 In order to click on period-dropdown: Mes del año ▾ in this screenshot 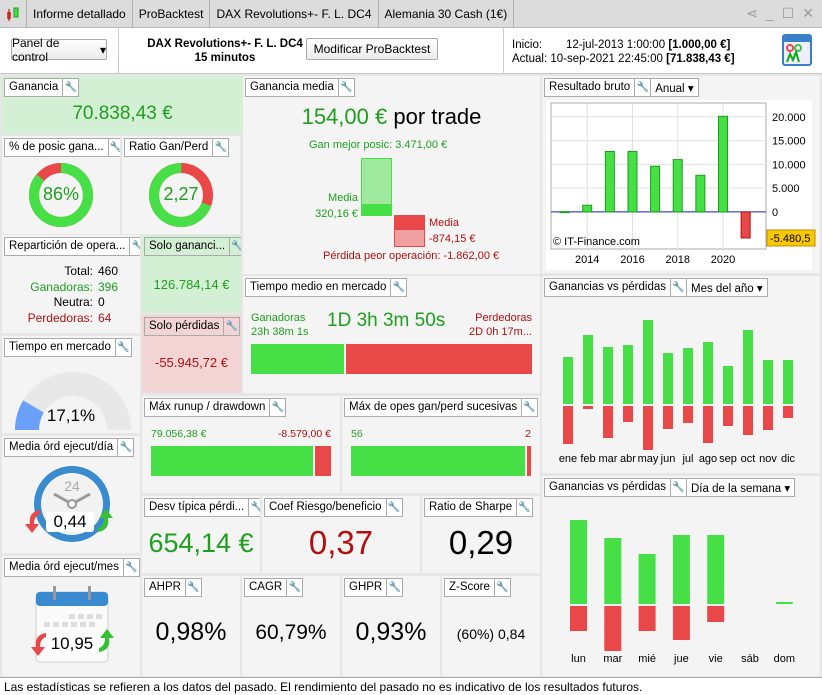, I will do `click(726, 287)`.